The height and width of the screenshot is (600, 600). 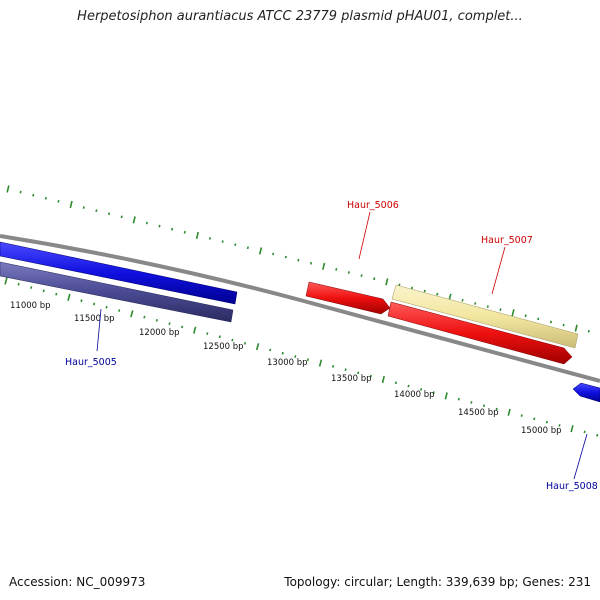 What do you see at coordinates (507, 240) in the screenshot?
I see `svg-text: Haur_5007` at bounding box center [507, 240].